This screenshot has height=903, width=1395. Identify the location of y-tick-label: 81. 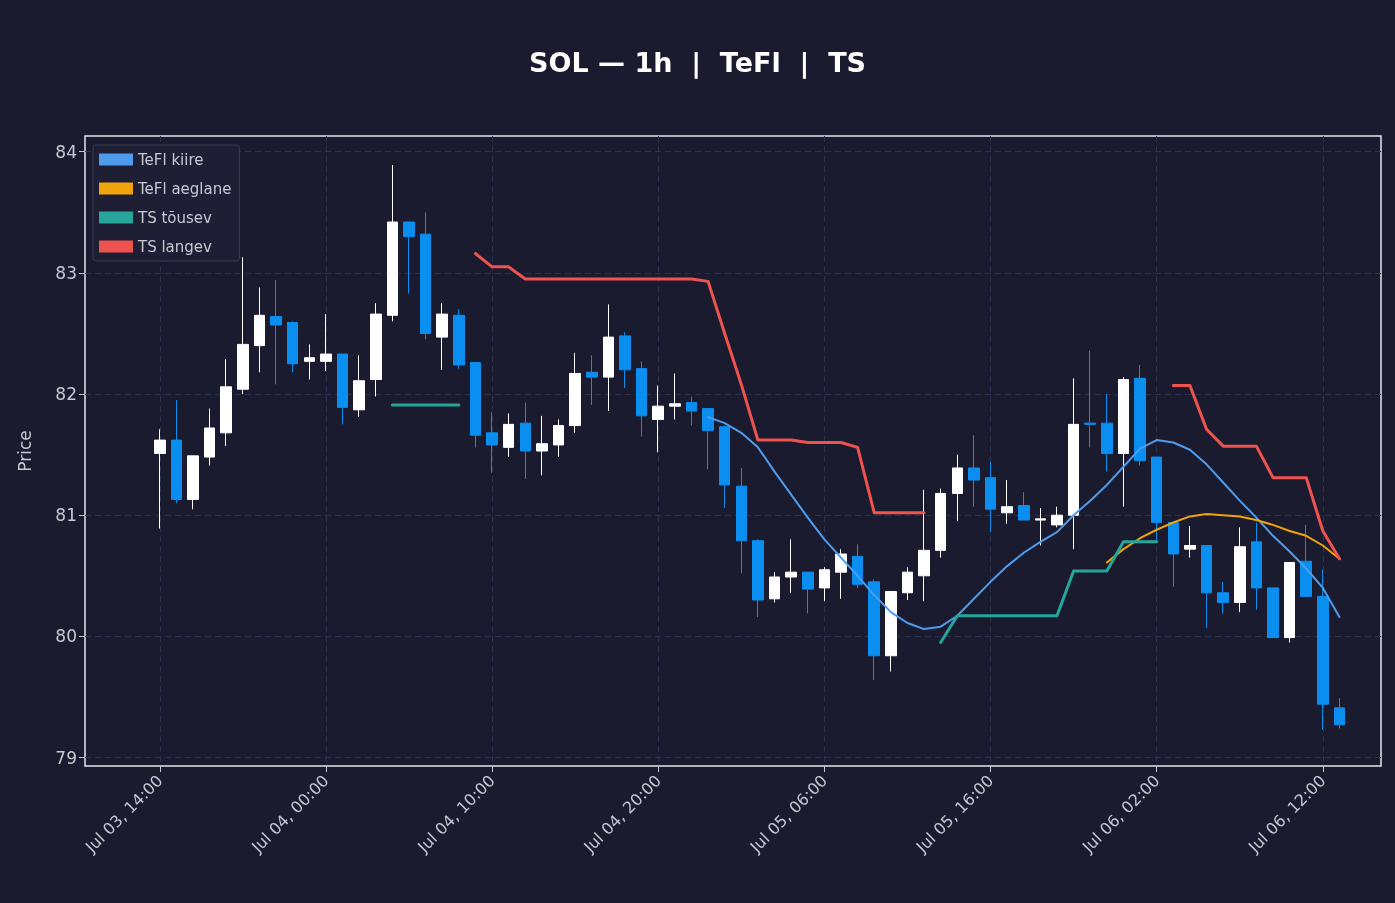
(66, 515).